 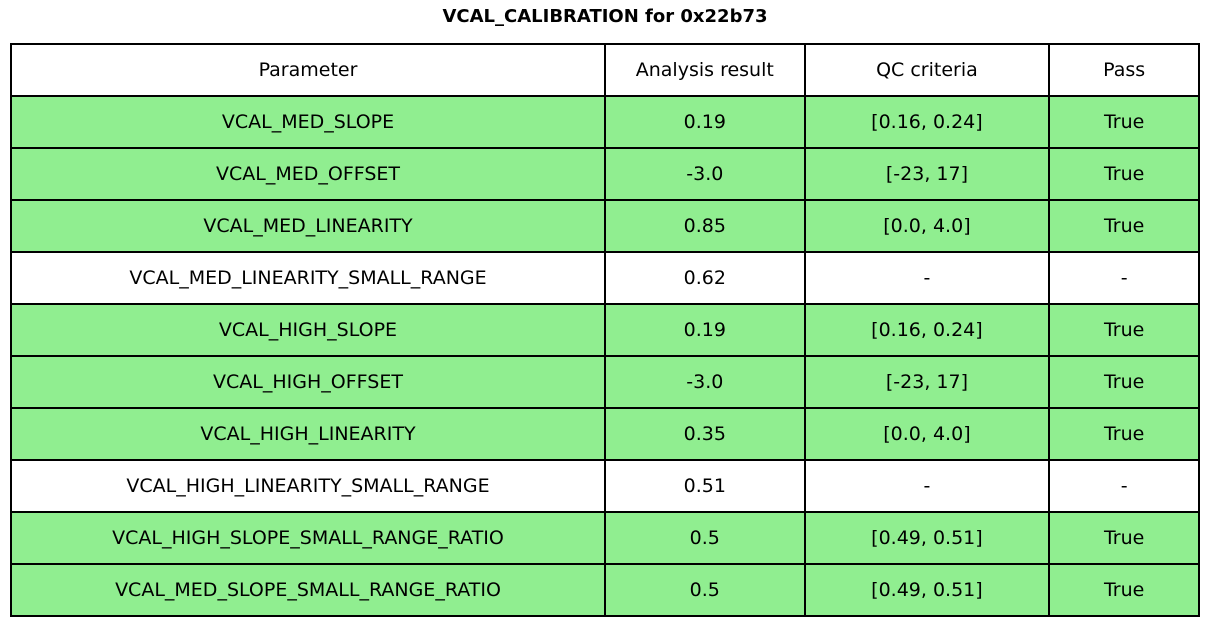 What do you see at coordinates (705, 486) in the screenshot?
I see `cell-analysis-result: 0.51` at bounding box center [705, 486].